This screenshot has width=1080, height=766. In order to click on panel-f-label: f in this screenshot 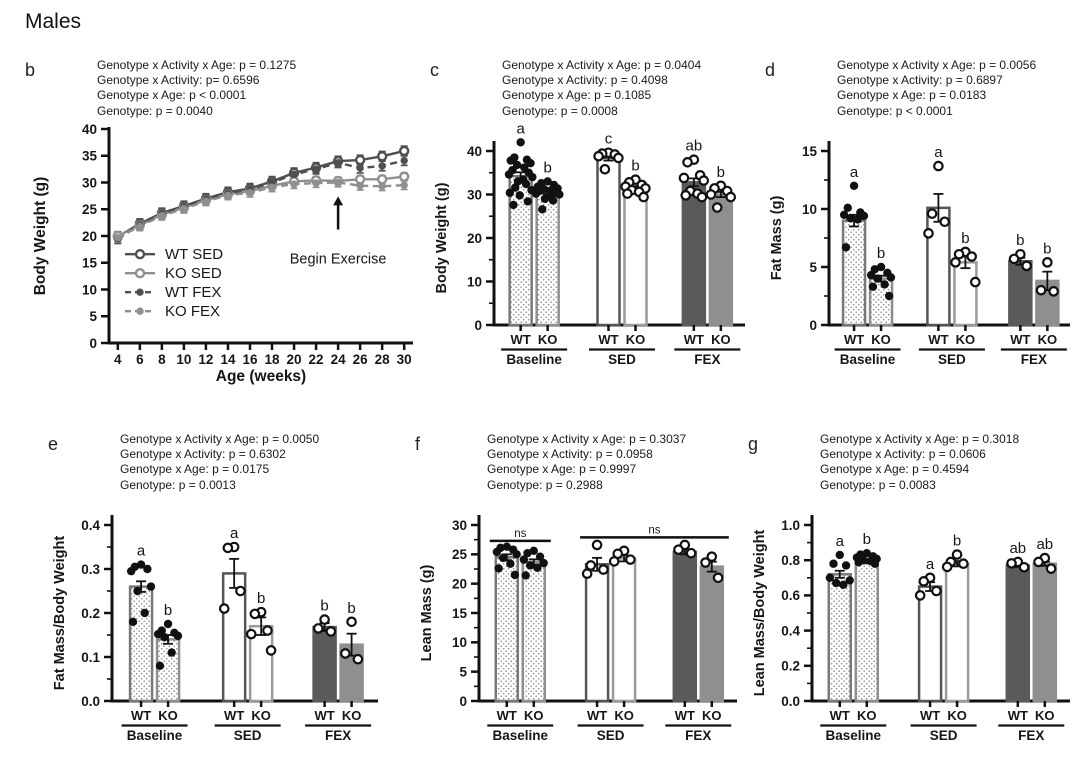, I will do `click(418, 444)`.